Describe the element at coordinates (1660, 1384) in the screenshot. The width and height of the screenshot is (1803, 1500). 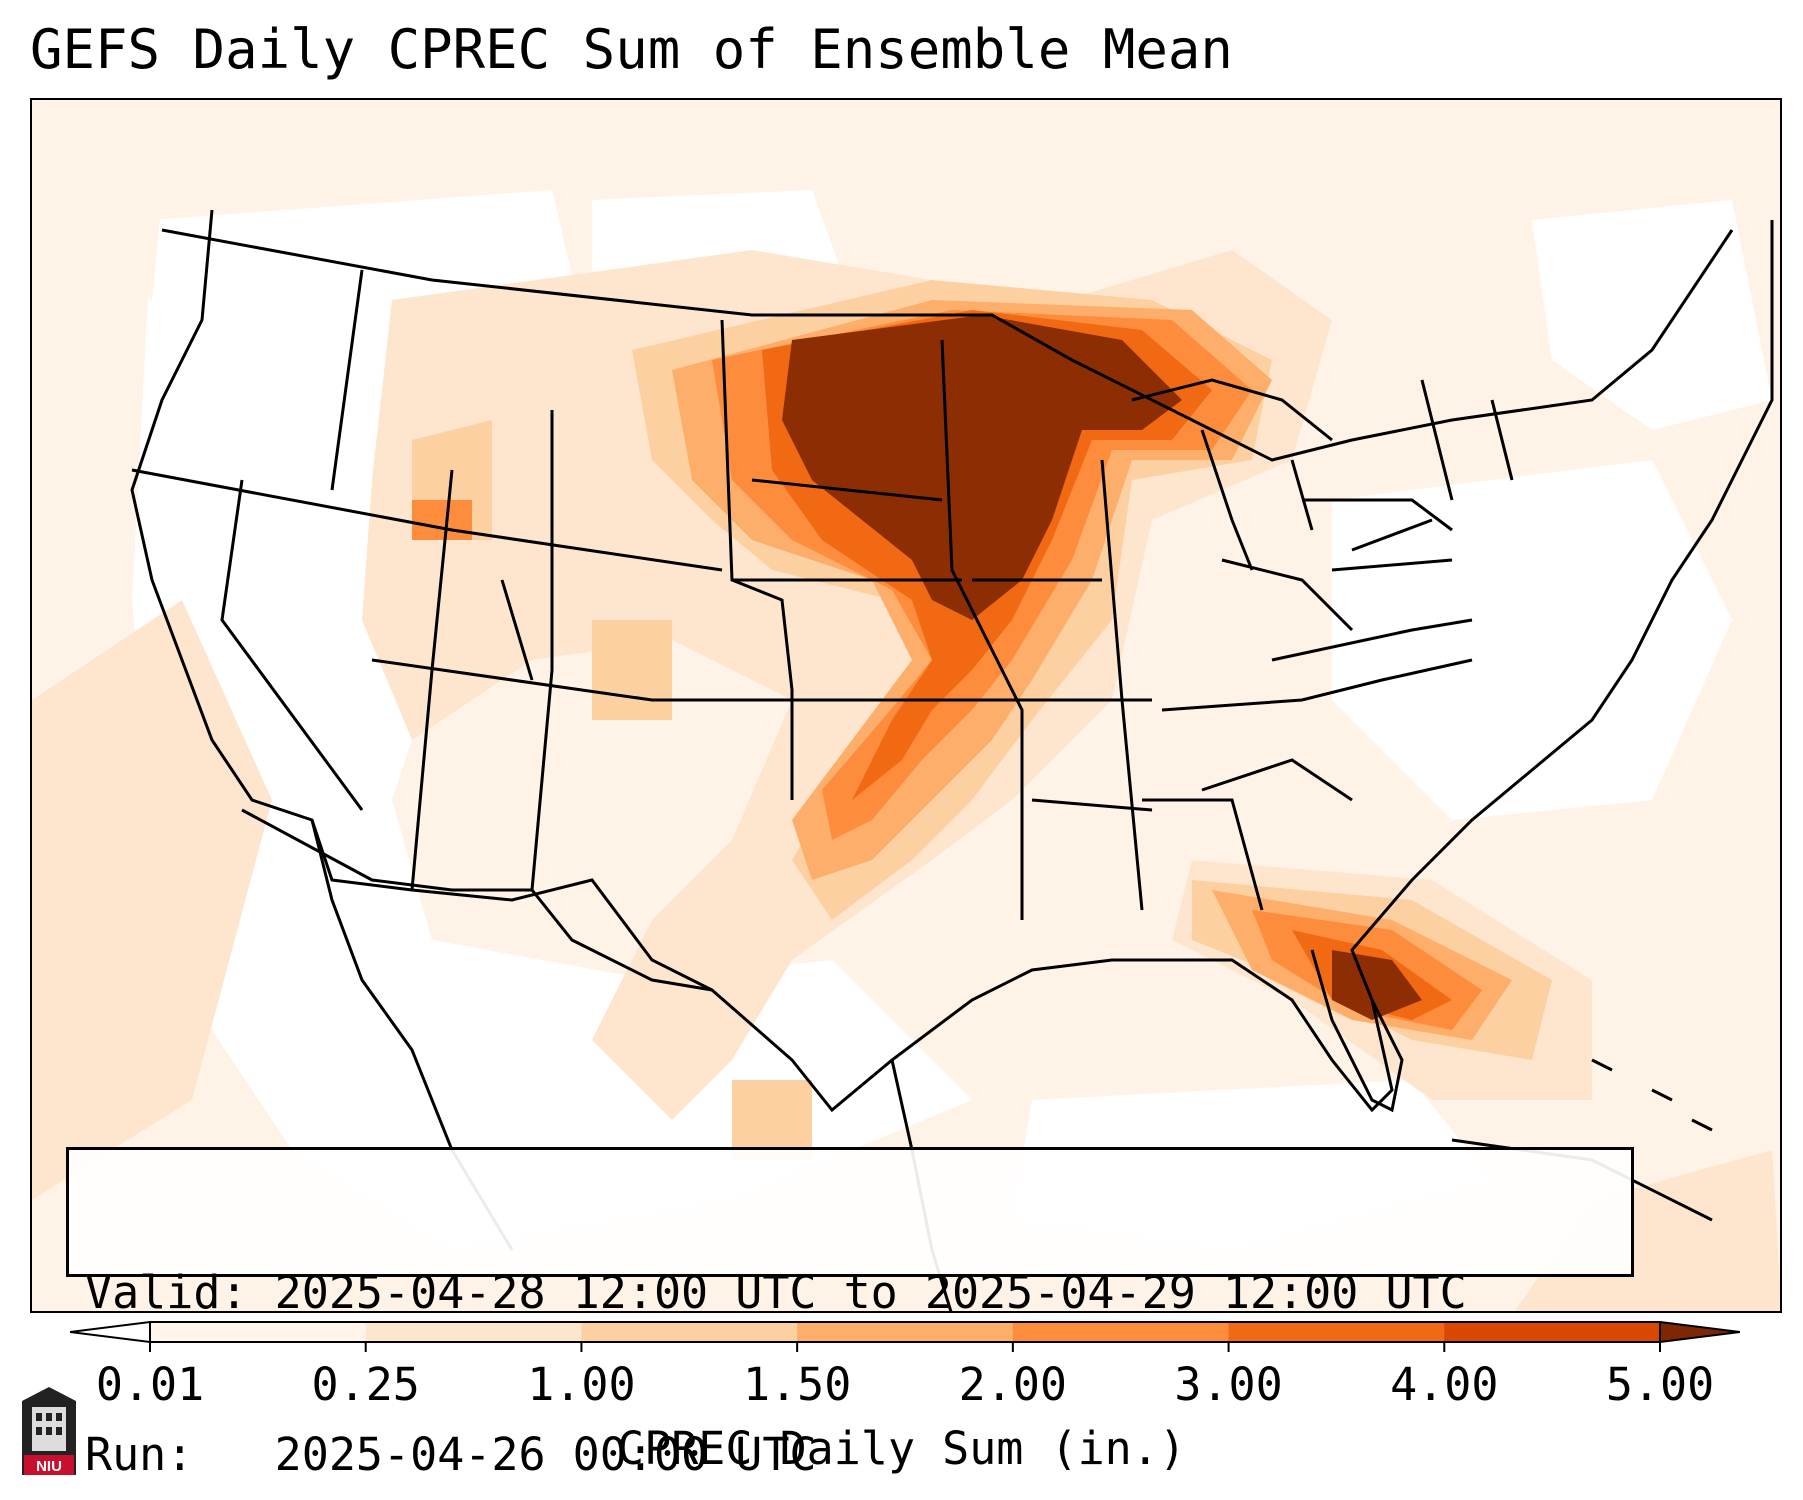
I see `colorbar-tick-label: 5.00` at that location.